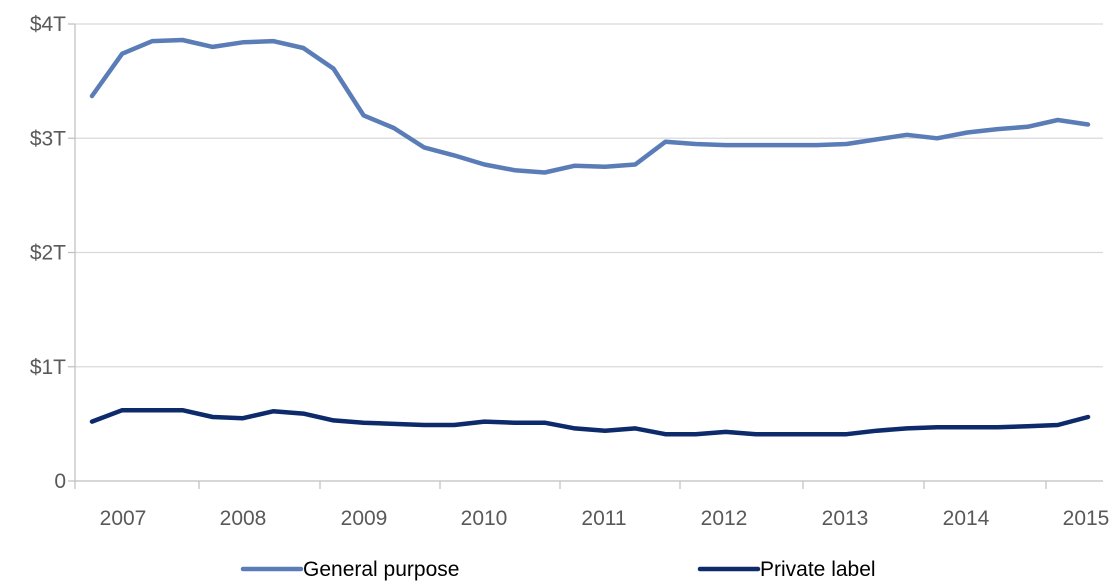  I want to click on y-tick-label: $3T, so click(48, 138).